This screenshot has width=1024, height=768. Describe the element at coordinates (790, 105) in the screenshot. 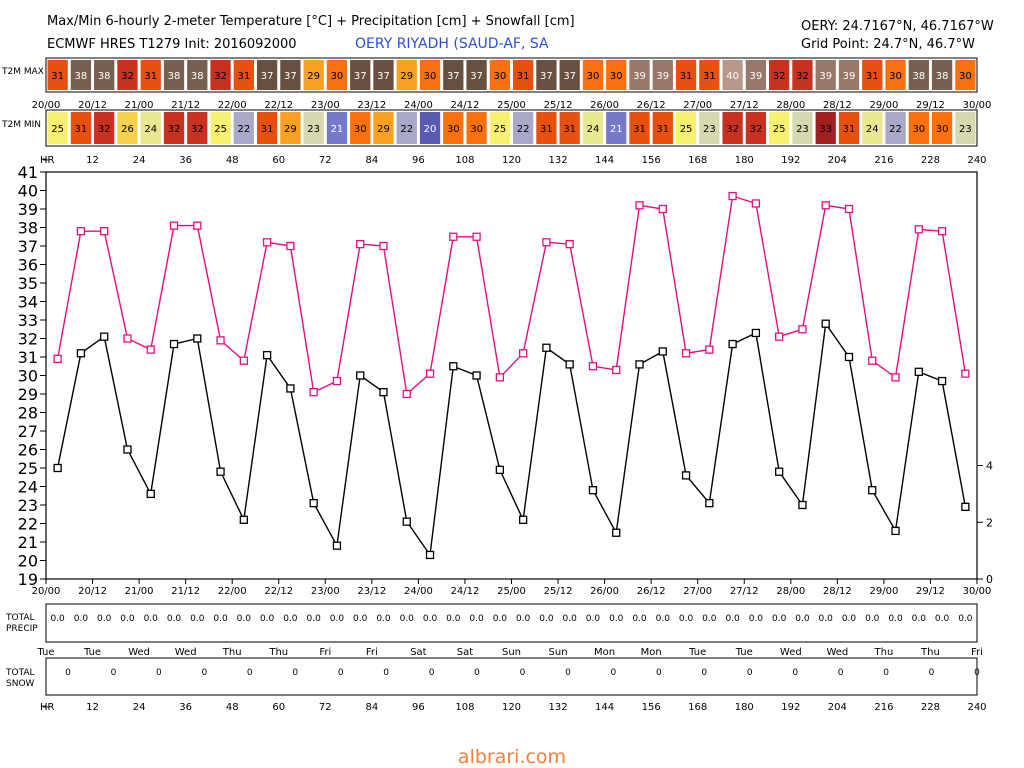

I see `date-label: 28/00` at that location.